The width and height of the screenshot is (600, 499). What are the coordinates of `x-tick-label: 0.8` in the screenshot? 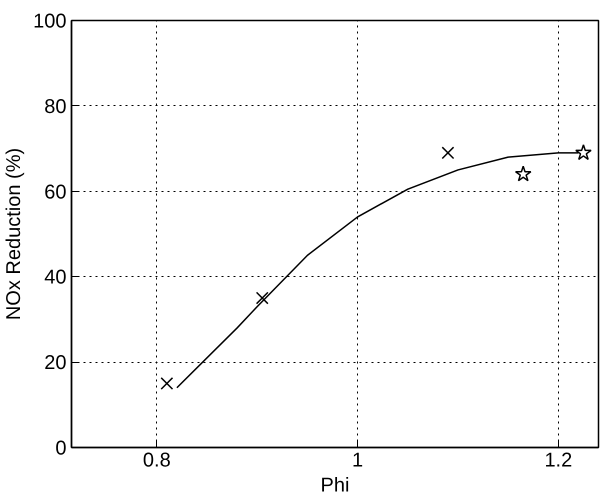 It's located at (156, 461).